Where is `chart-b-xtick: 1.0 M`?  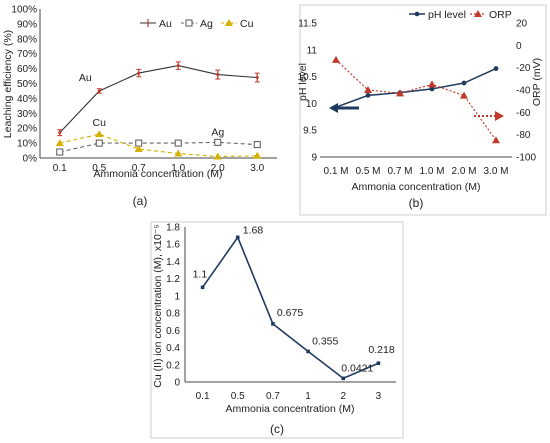 chart-b-xtick: 1.0 M is located at coordinates (431, 171).